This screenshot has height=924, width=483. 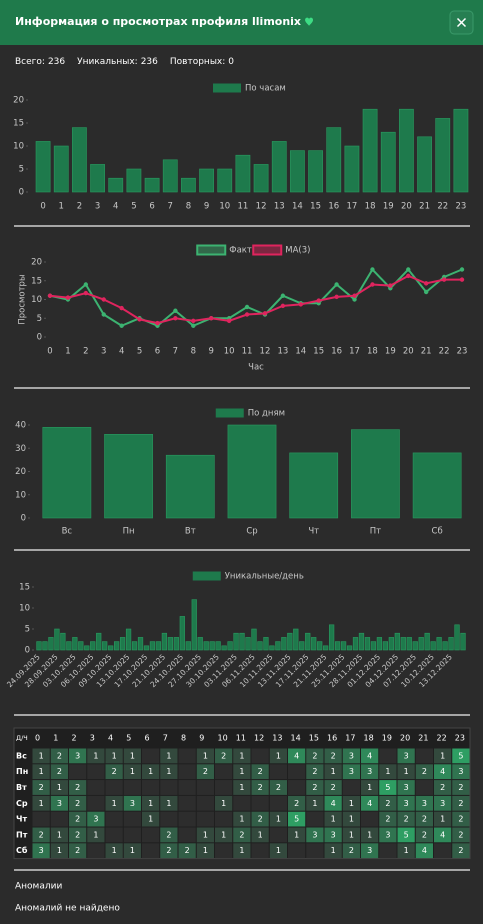 I want to click on cell-value: 4, so click(x=296, y=755).